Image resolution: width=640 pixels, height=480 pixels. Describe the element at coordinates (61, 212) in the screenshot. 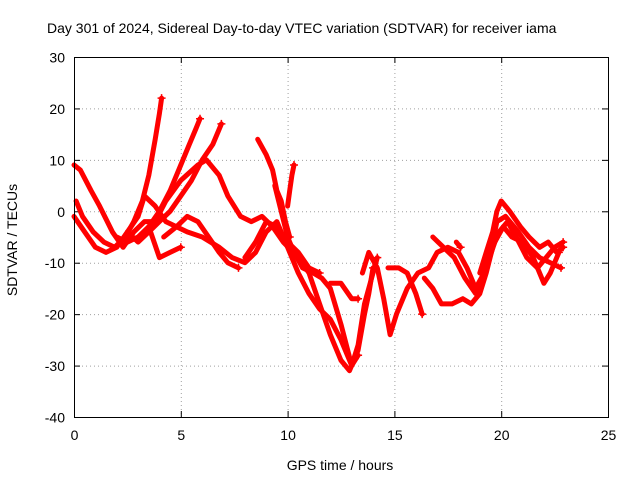

I see `y-tick-label: 0` at that location.